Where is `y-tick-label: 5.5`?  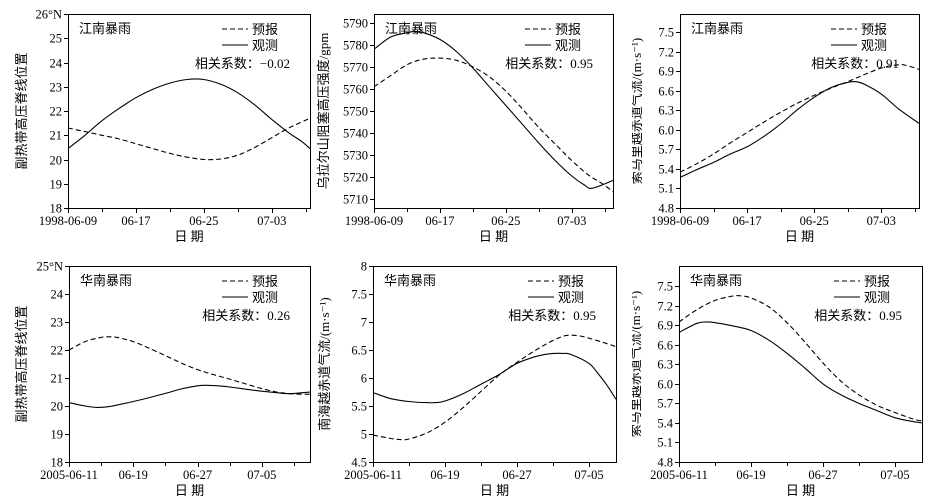 y-tick-label: 5.5 is located at coordinates (359, 407).